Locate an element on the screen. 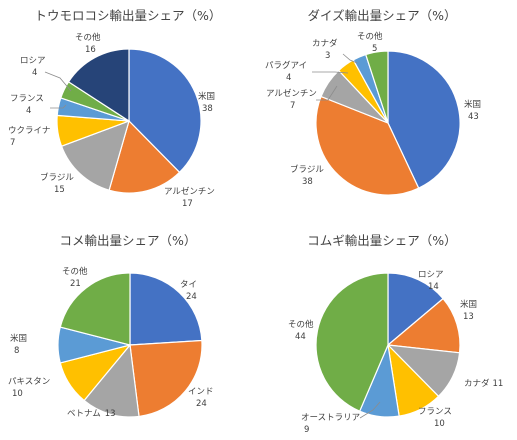  corn-leaders is located at coordinates (58, 90).